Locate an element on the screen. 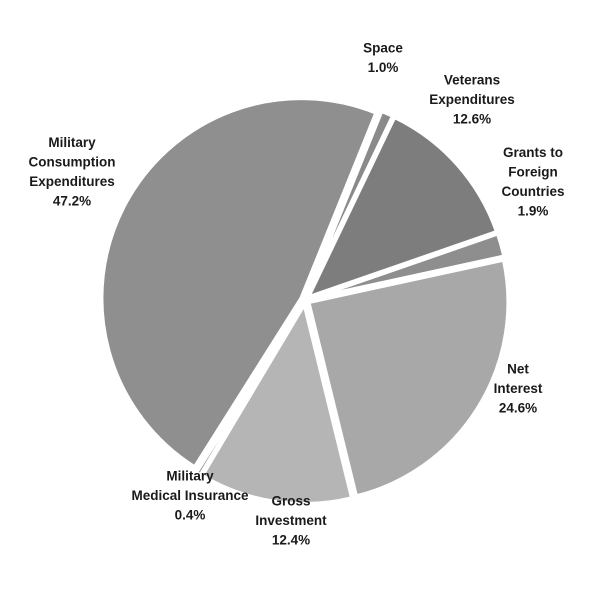 Image resolution: width=600 pixels, height=606 pixels. slice-label-line: 0.4% is located at coordinates (190, 515).